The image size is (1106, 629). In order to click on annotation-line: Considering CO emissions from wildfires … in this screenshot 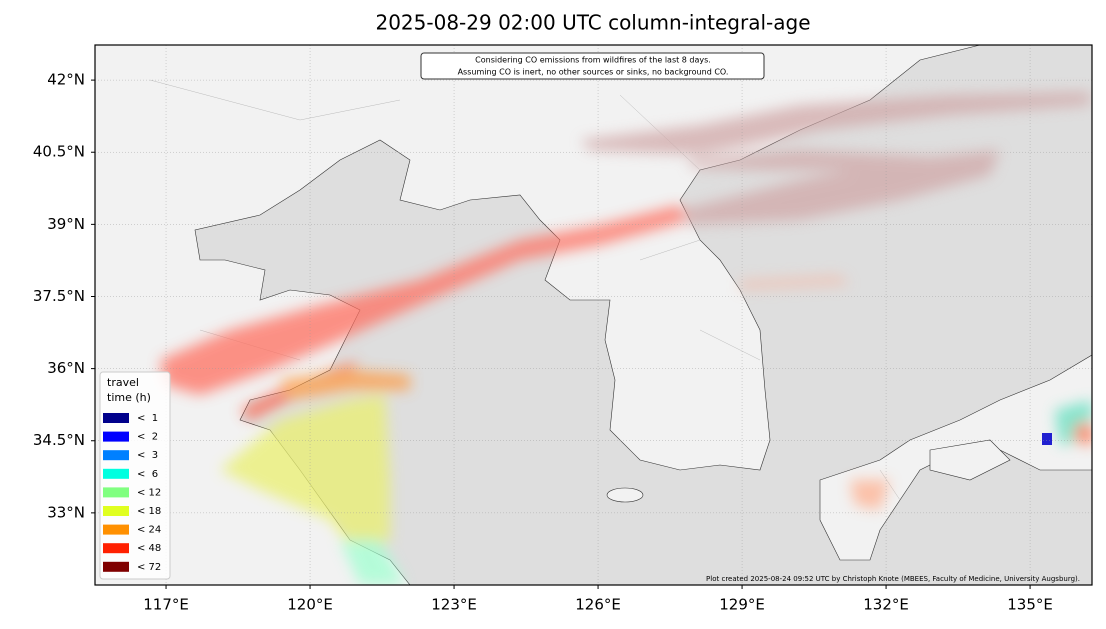, I will do `click(593, 60)`.